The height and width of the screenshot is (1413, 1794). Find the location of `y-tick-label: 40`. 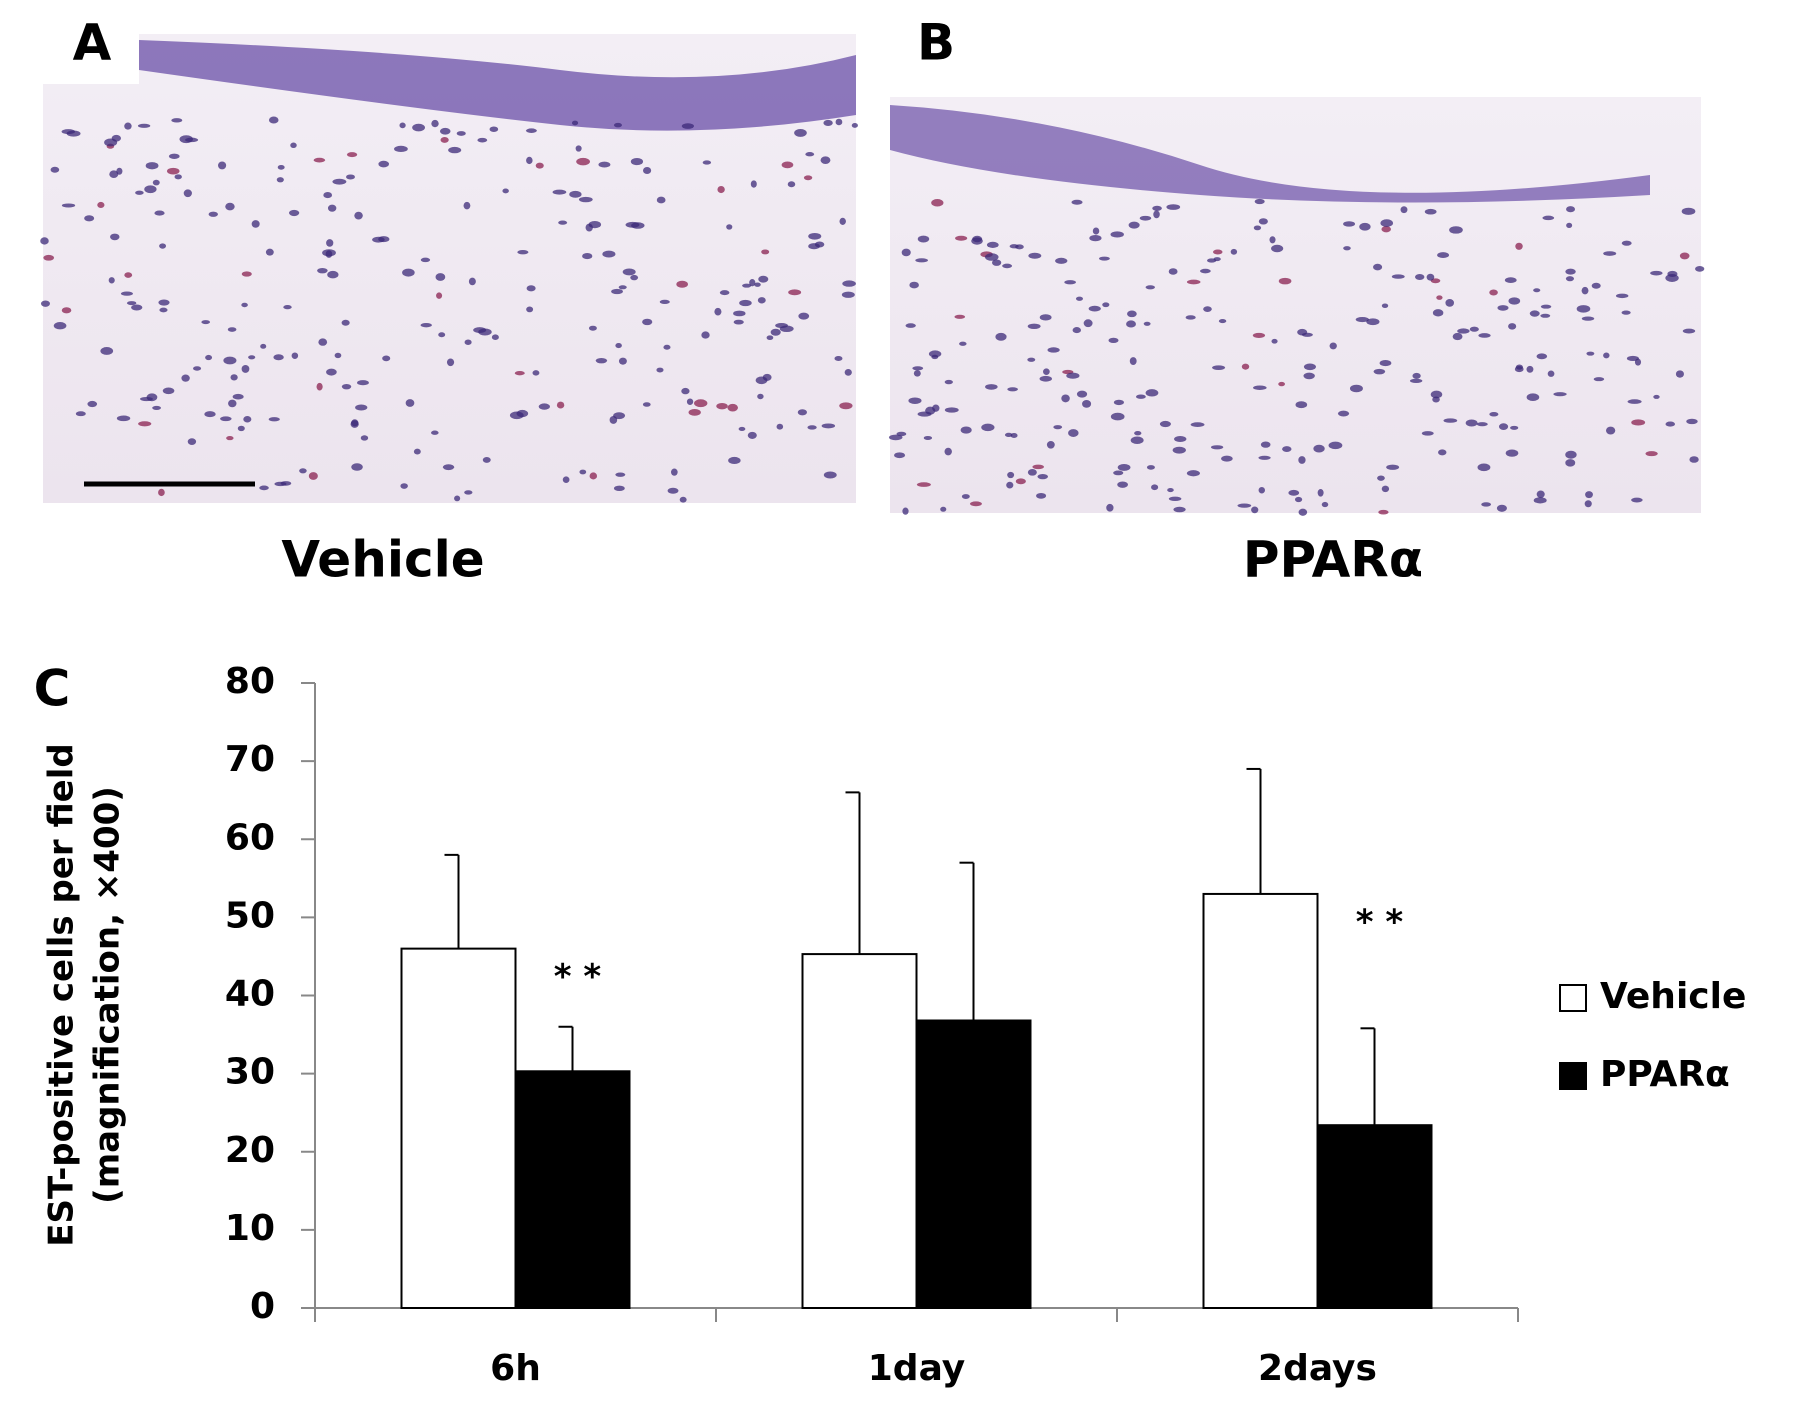

y-tick-label: 40 is located at coordinates (250, 994).